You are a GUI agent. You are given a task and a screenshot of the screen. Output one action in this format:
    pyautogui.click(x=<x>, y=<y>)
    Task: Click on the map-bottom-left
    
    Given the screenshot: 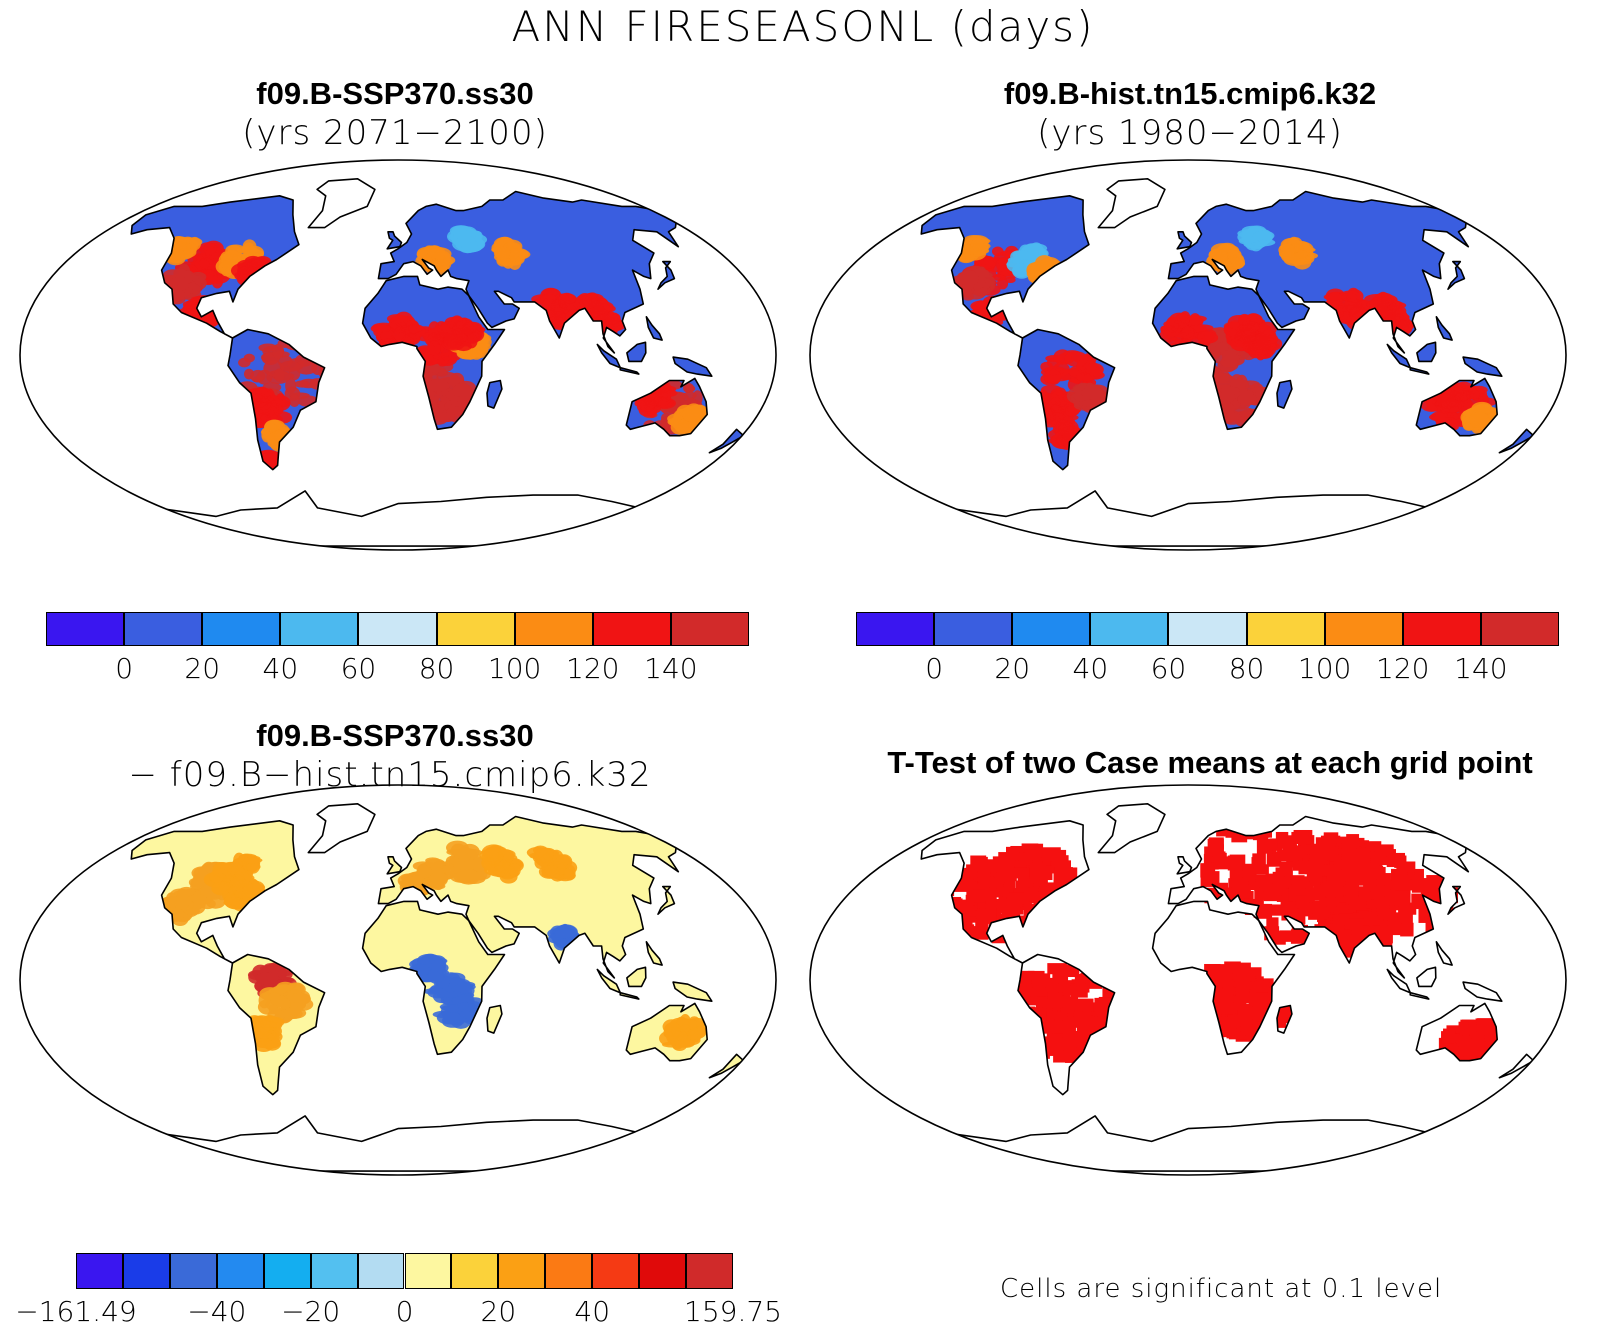 What is the action you would take?
    pyautogui.click(x=398, y=980)
    